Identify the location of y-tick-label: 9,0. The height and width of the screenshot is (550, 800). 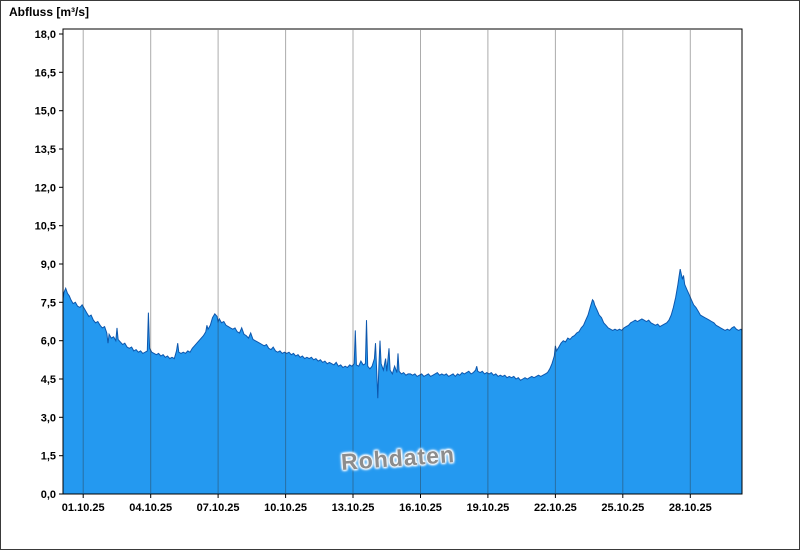
(48, 265).